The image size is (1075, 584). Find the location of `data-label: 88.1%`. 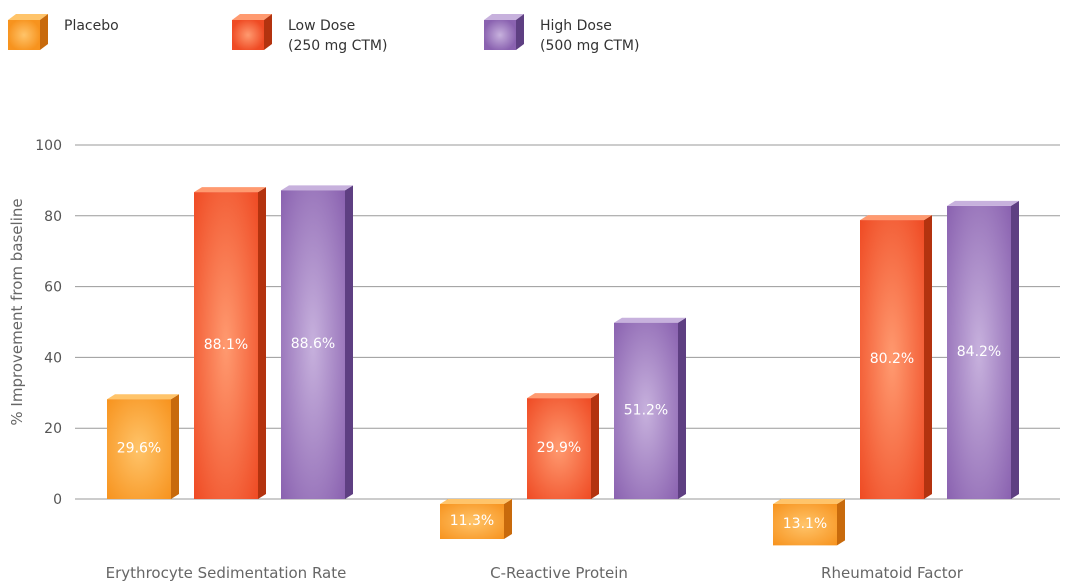

data-label: 88.1% is located at coordinates (226, 345).